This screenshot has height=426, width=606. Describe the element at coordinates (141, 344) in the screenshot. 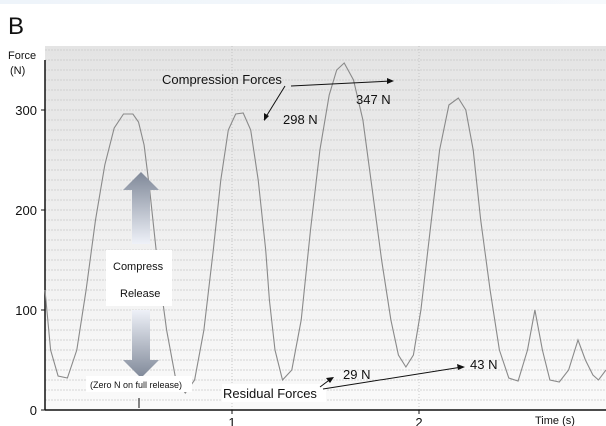

I see `release-arrow-down-icon` at that location.